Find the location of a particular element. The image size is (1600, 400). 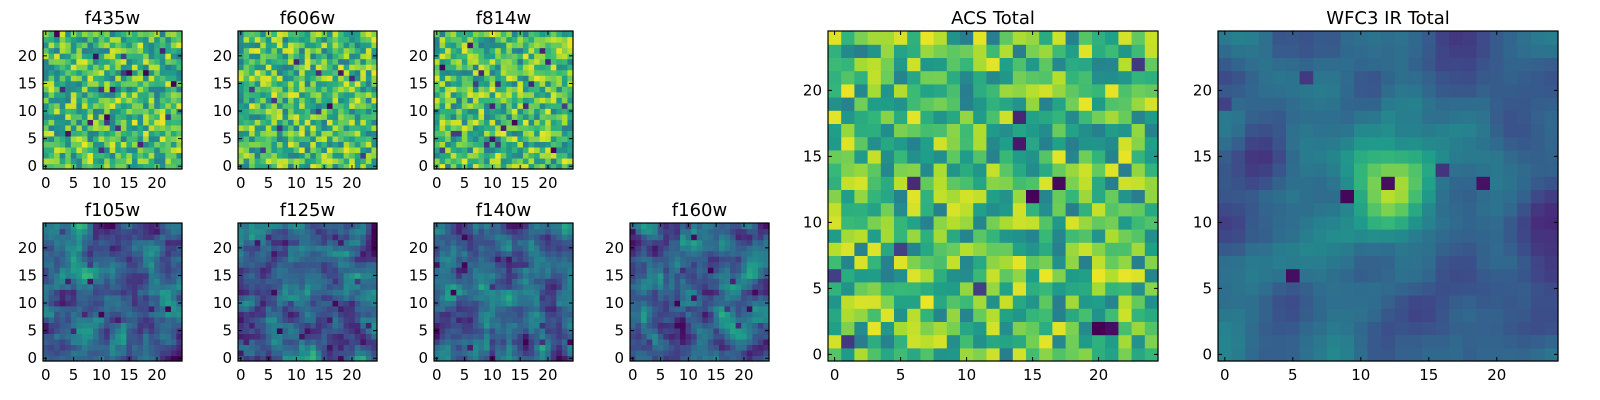

y-tick-label: 20 is located at coordinates (614, 248).